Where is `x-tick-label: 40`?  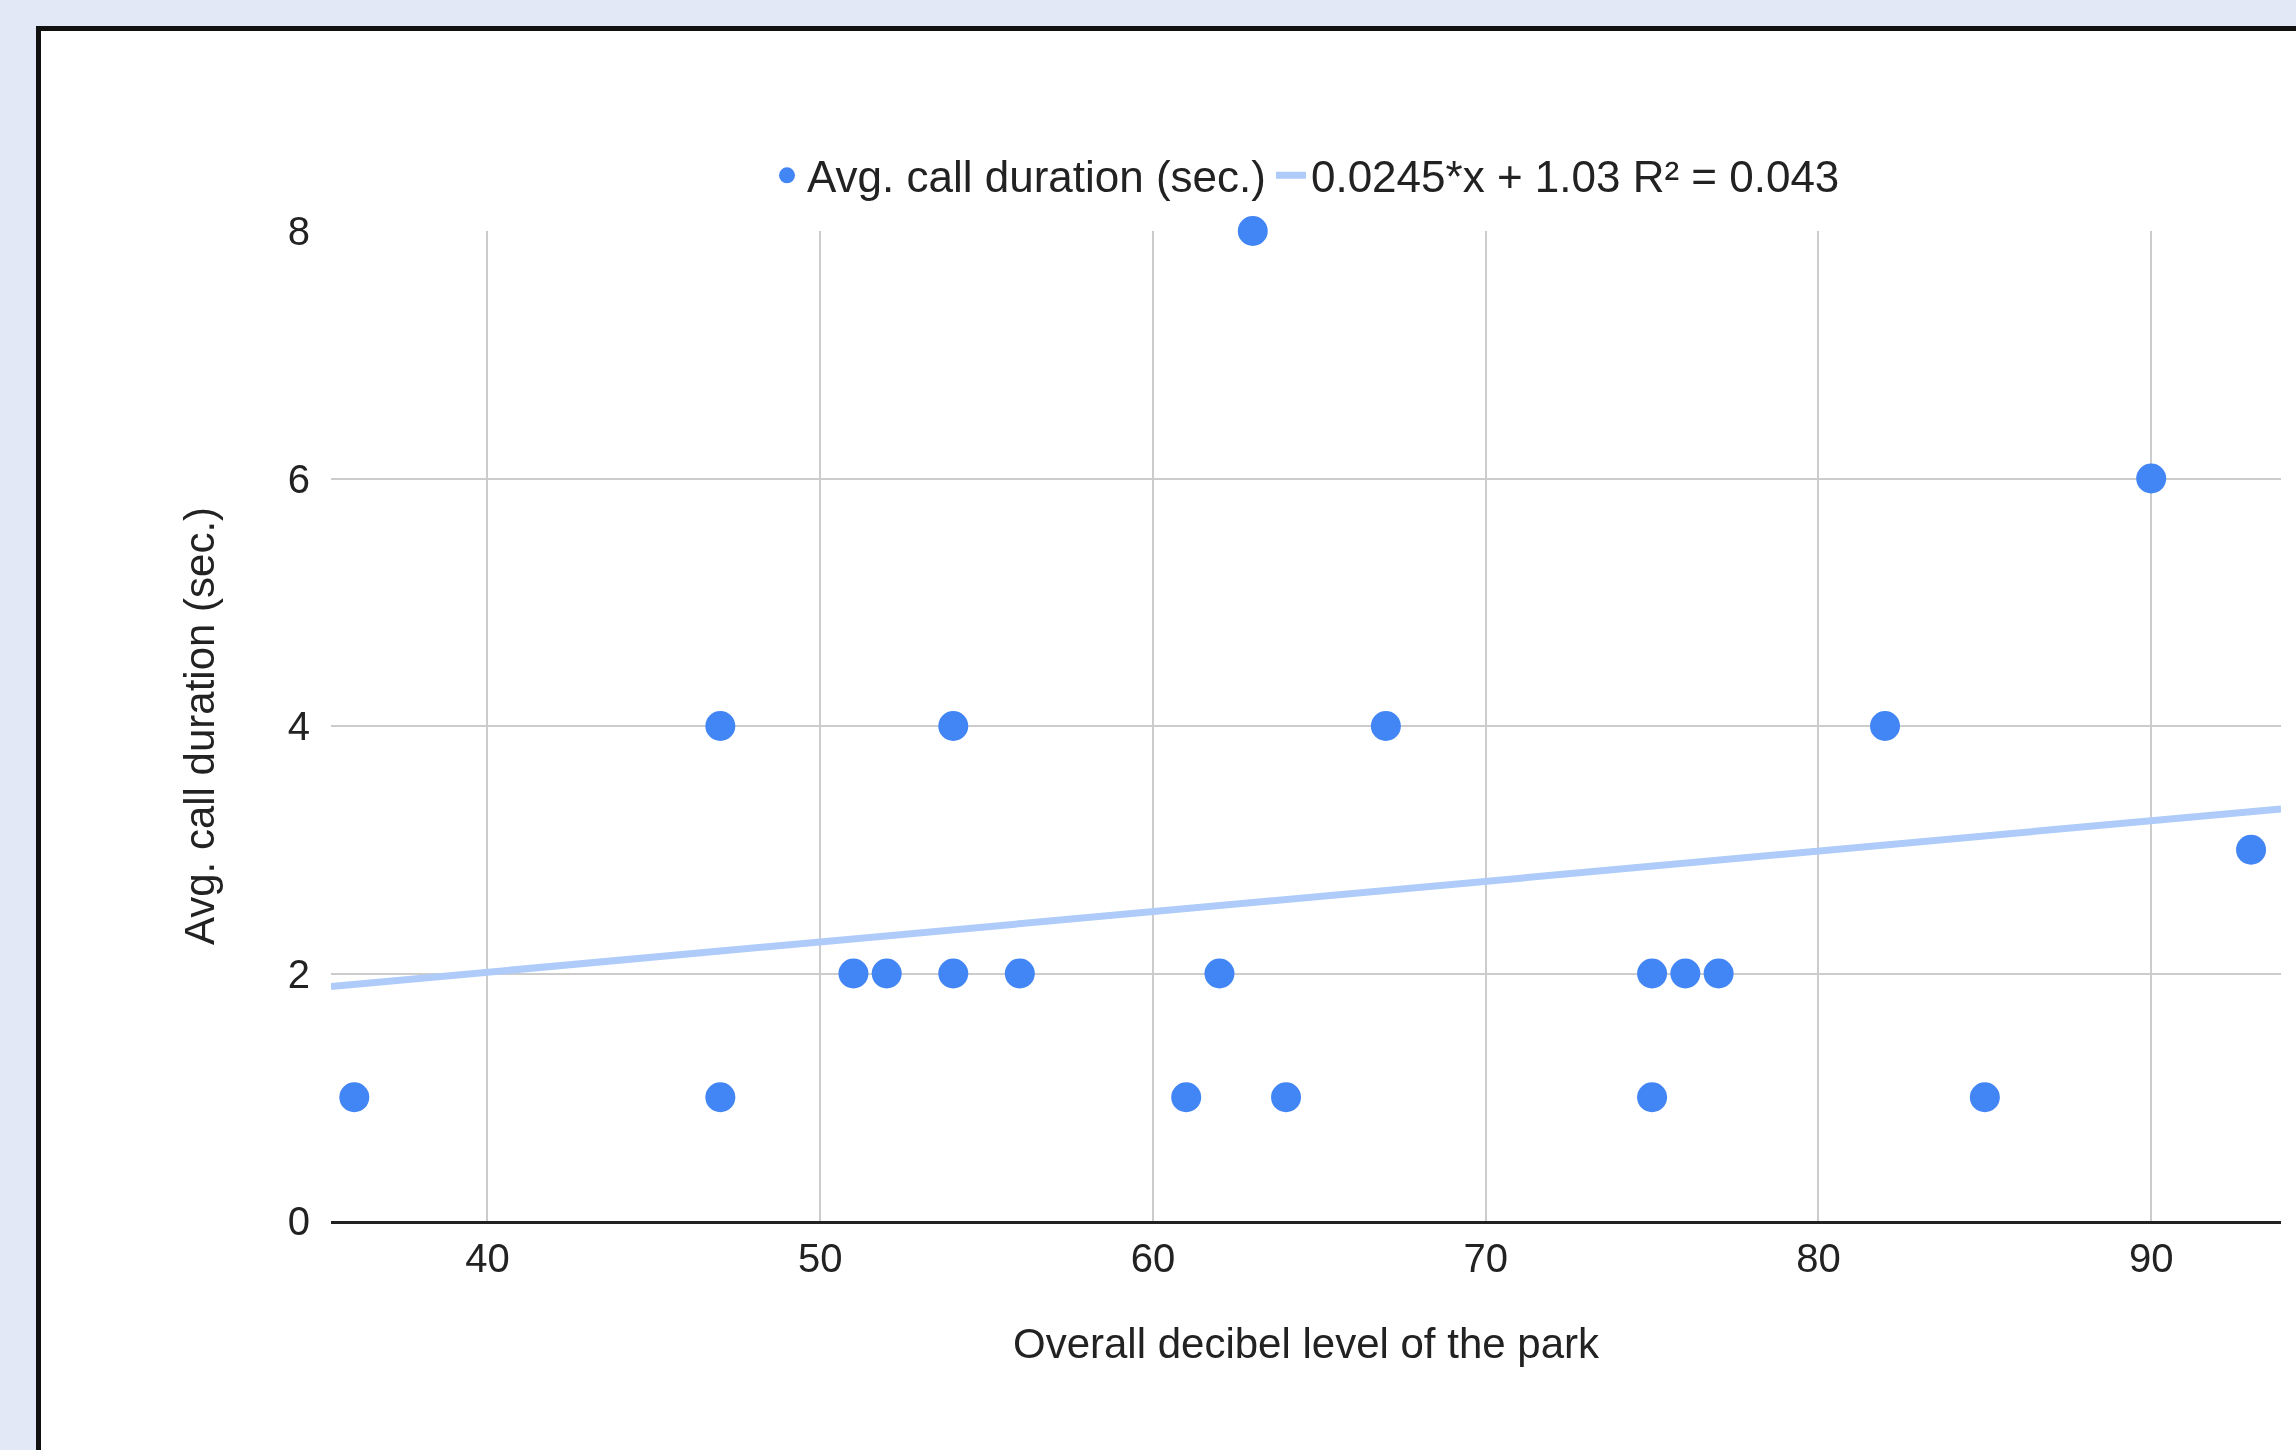
x-tick-label: 40 is located at coordinates (487, 1258).